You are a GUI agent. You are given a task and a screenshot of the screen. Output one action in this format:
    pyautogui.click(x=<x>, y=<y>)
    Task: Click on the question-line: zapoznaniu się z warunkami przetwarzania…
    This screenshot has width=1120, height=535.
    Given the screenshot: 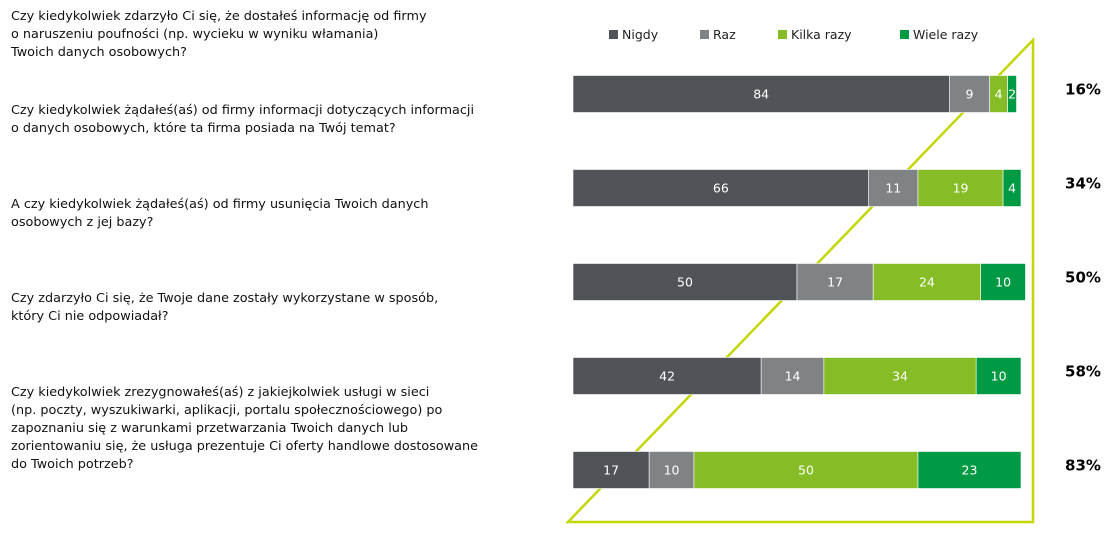 What is the action you would take?
    pyautogui.click(x=209, y=428)
    